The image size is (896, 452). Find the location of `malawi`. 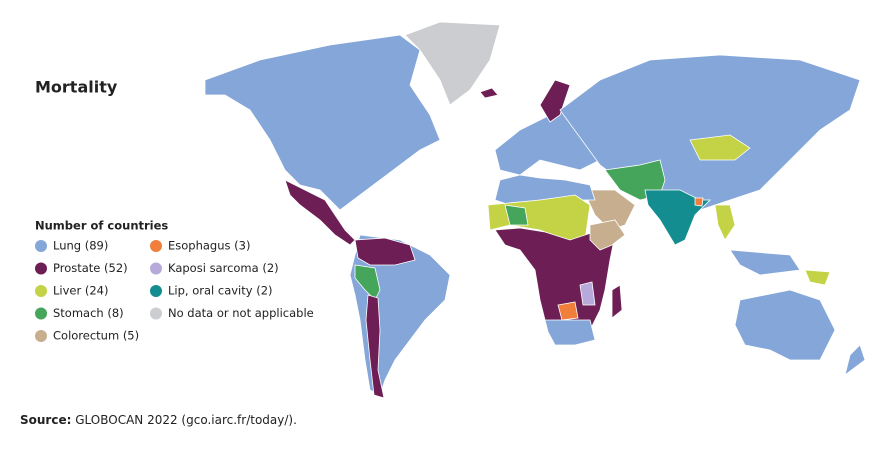

malawi is located at coordinates (587, 293).